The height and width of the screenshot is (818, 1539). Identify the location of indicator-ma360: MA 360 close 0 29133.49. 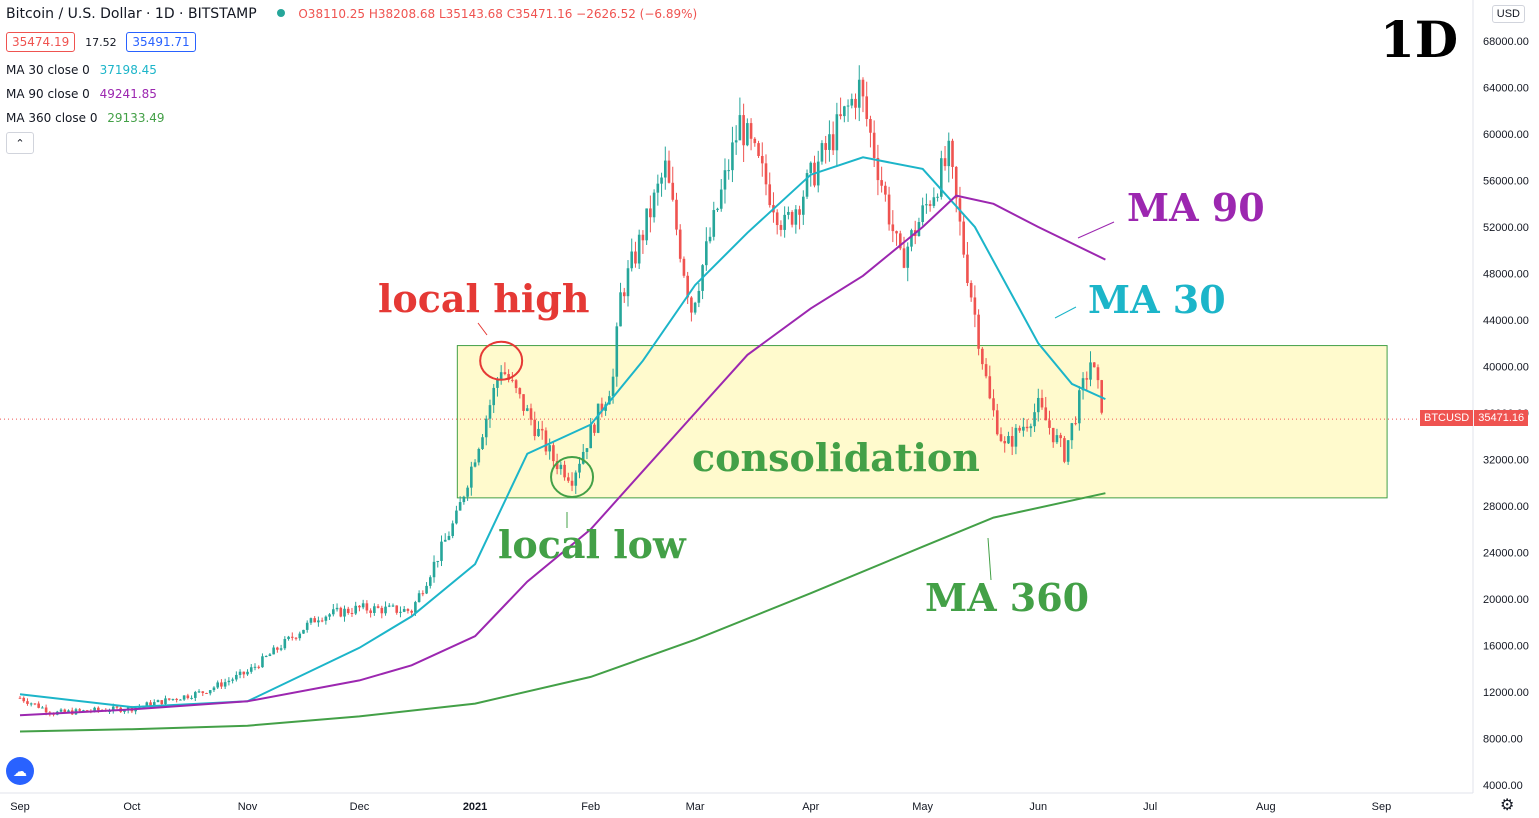
(85, 118).